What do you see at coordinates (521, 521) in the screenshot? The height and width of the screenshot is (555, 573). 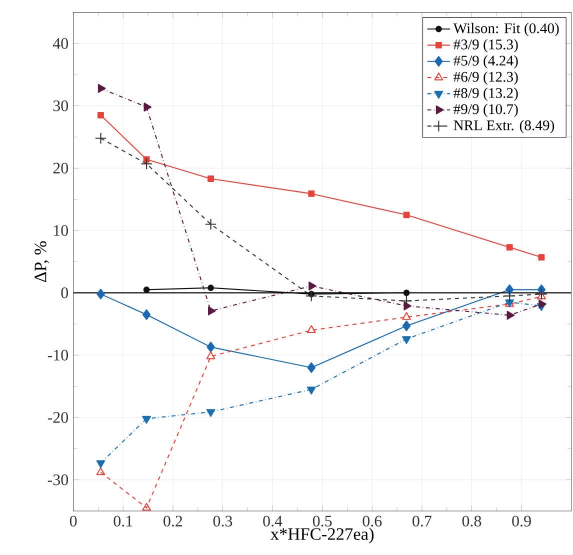 I see `x-tick-label: 0.9` at bounding box center [521, 521].